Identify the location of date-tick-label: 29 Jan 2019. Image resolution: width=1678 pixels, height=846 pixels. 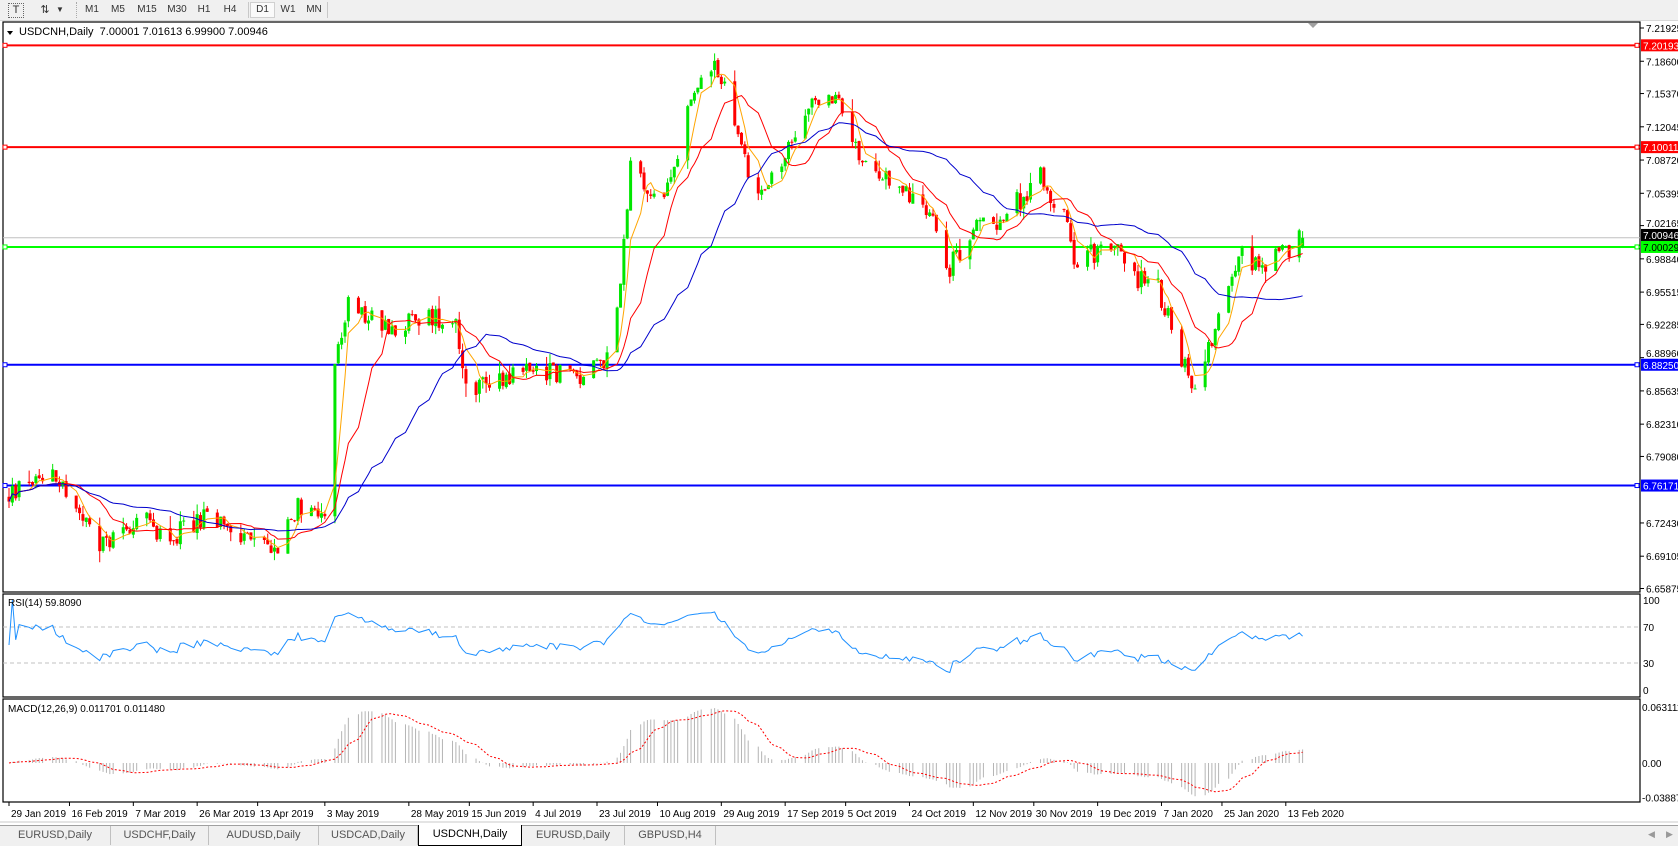
(38, 814).